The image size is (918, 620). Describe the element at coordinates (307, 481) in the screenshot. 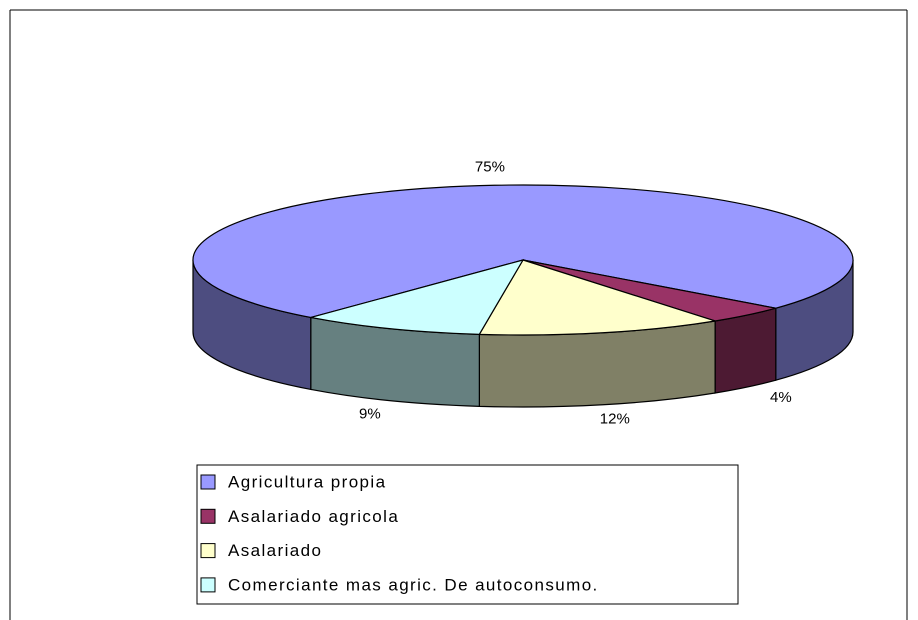

I see `legend-label: Agricultura propia` at that location.